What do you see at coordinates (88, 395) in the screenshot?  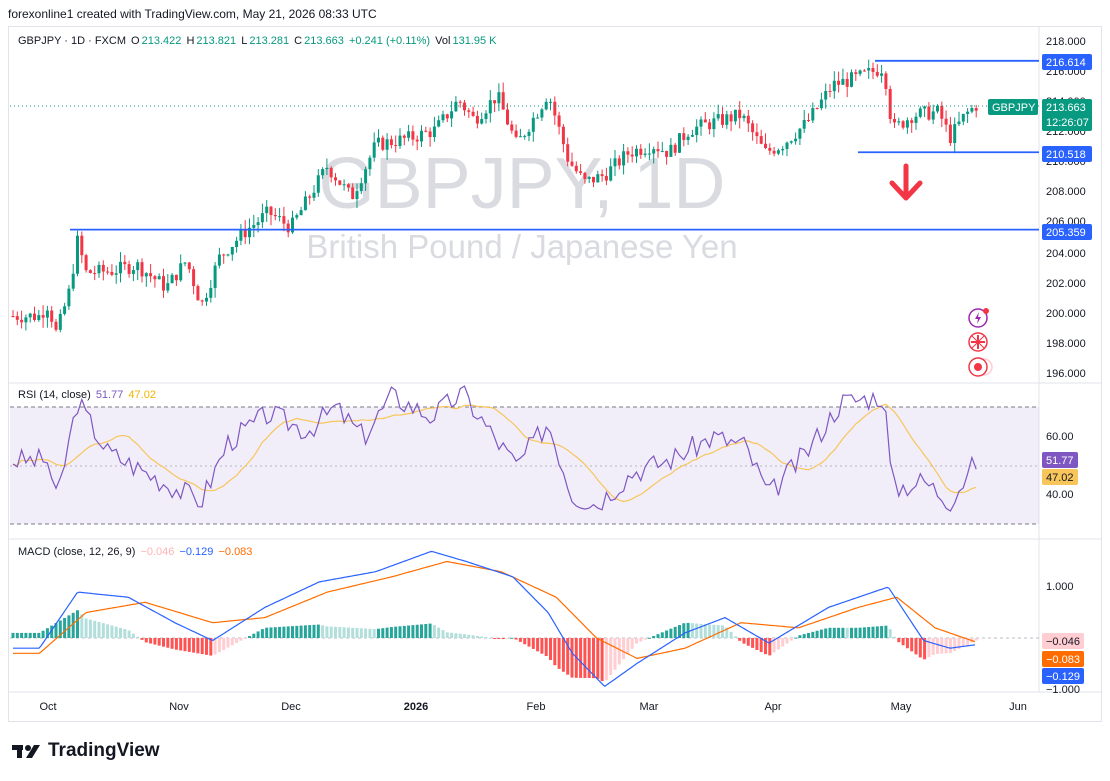 I see `rsi-legend: RSI (14, close) 51.77 47.02` at bounding box center [88, 395].